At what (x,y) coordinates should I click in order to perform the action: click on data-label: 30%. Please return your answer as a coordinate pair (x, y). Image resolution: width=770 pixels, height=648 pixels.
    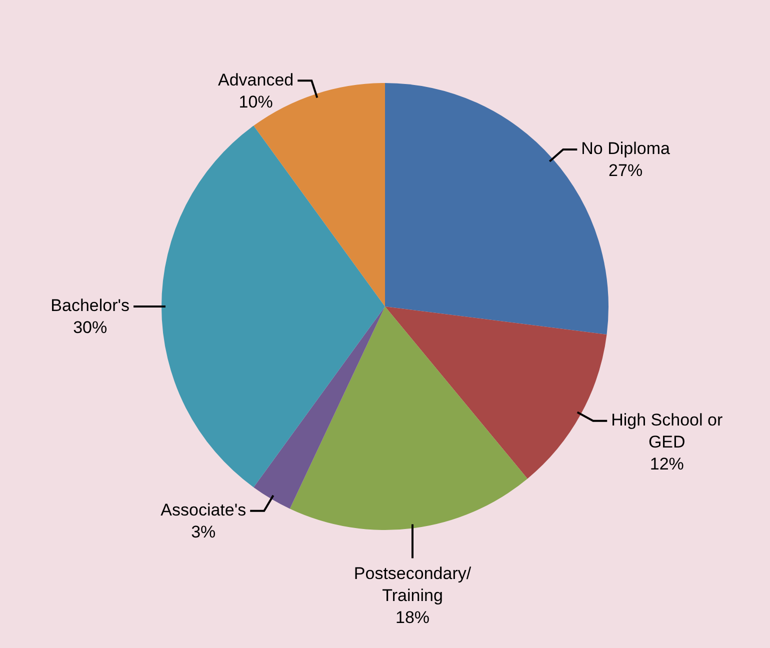
    Looking at the image, I should click on (90, 328).